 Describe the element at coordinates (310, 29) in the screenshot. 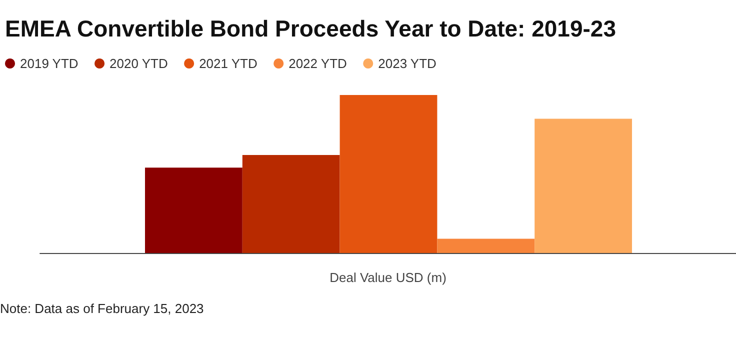

I see `chart-title: EMEA Convertible Bond Proceeds Year to Date: 2019-23` at that location.